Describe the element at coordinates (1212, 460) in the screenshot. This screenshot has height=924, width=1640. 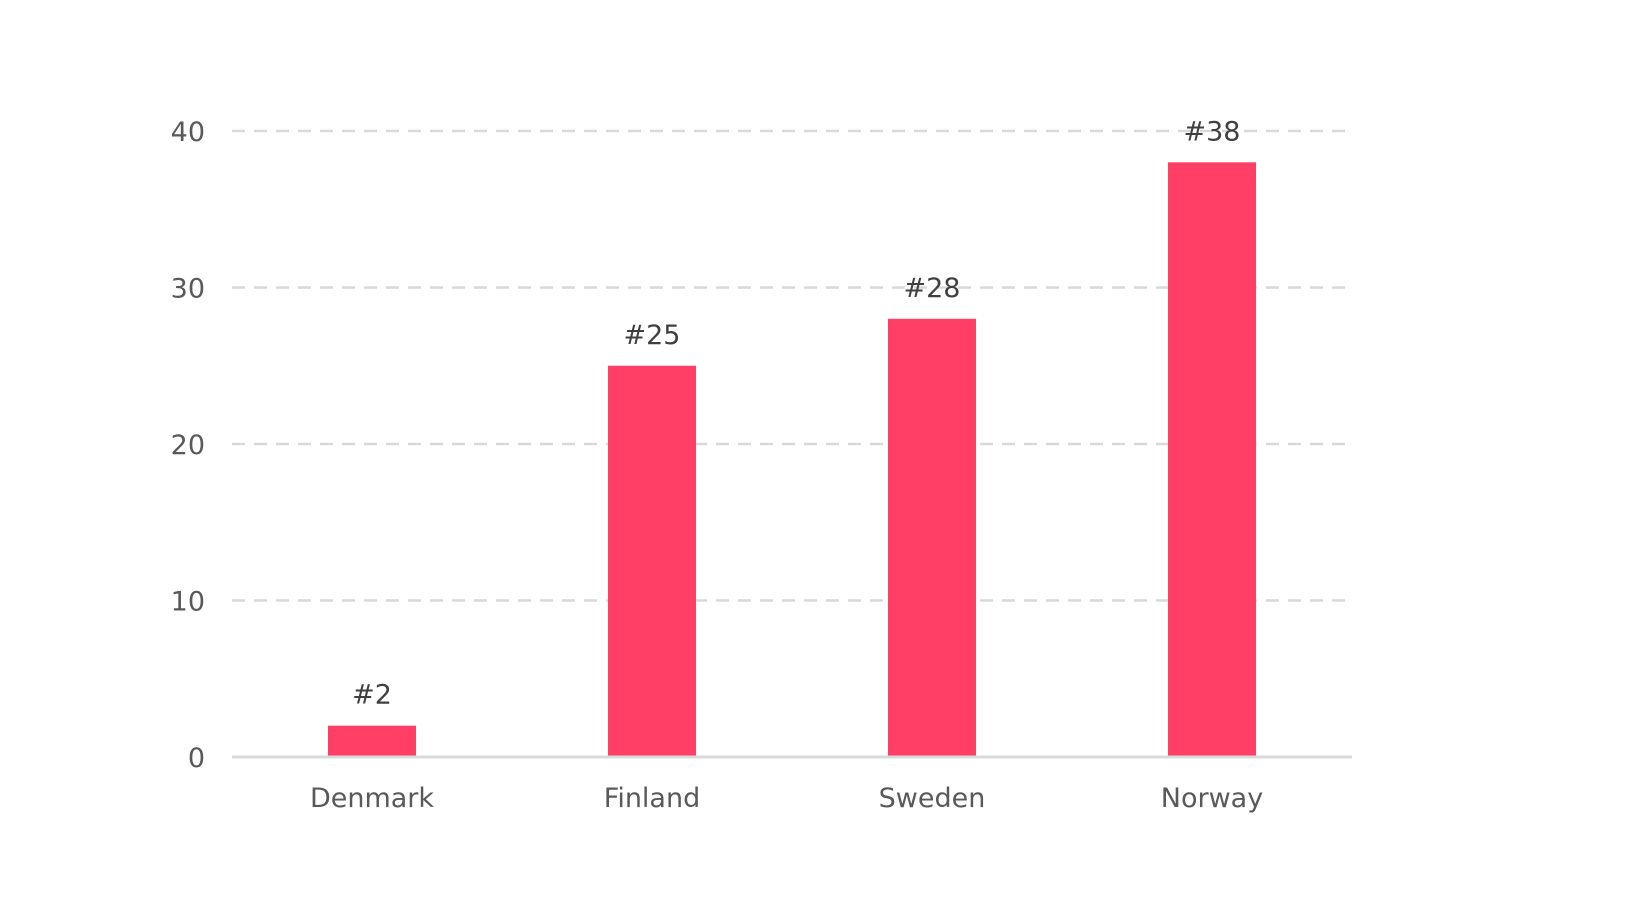
I see `bar-norway` at that location.